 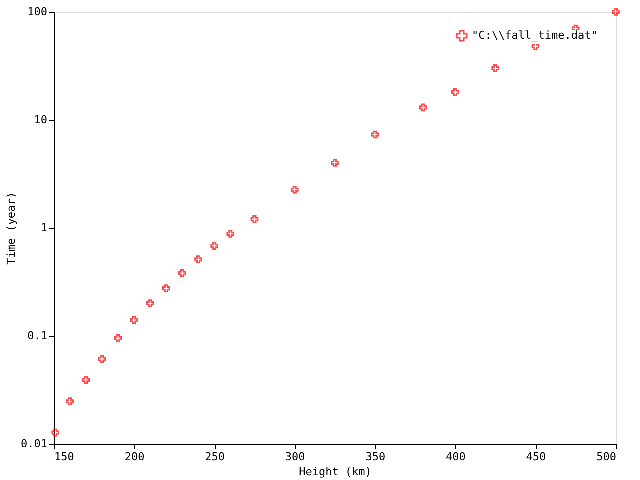 I want to click on x-tick-label: 500, so click(x=606, y=457).